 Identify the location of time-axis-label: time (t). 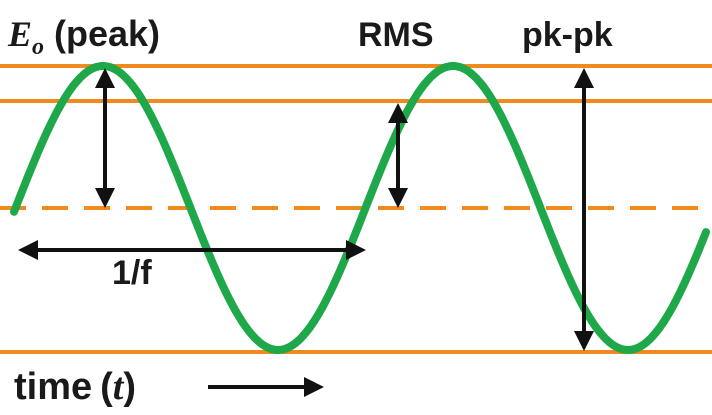
(75, 387).